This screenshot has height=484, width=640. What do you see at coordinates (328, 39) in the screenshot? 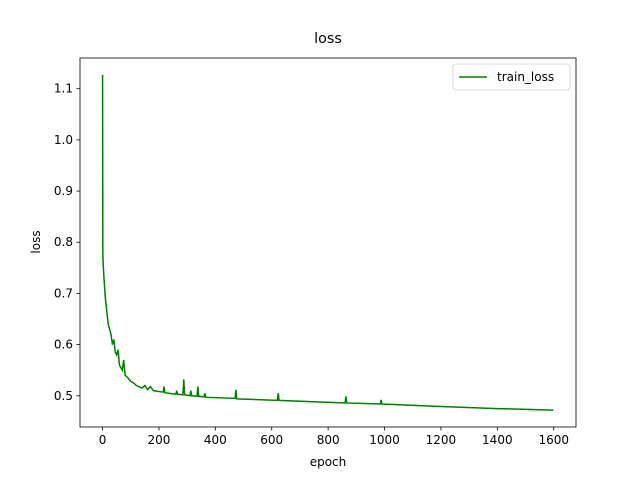
I see `chart-title: loss` at bounding box center [328, 39].